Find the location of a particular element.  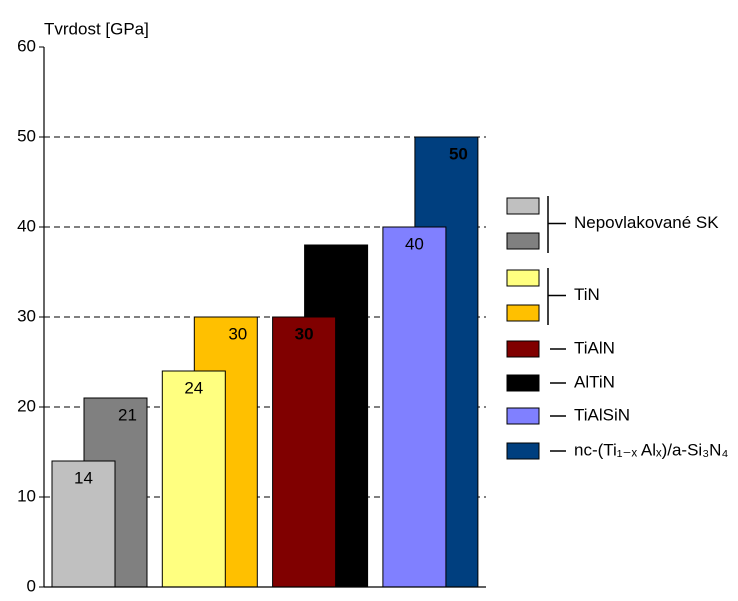

y-tick-label: 0 is located at coordinates (31, 585).